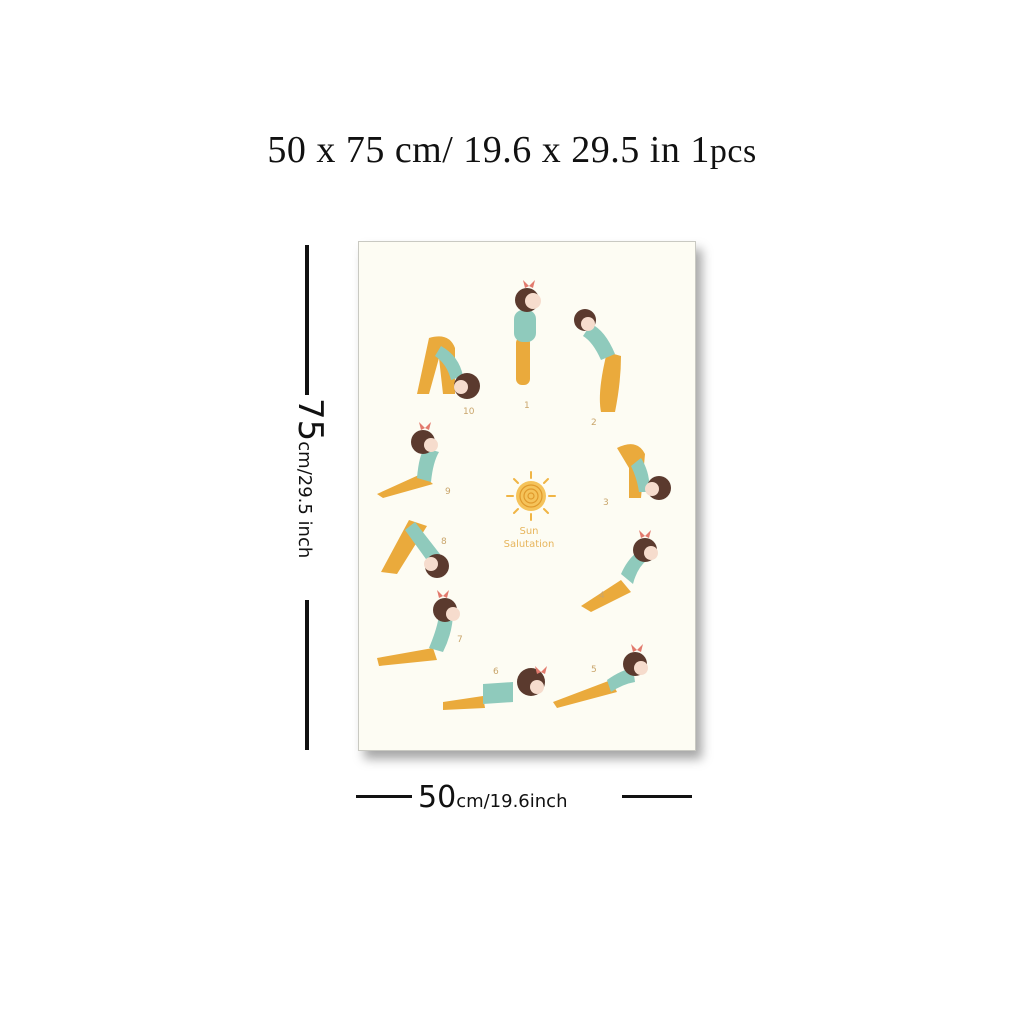 The width and height of the screenshot is (1024, 1024). What do you see at coordinates (307, 320) in the screenshot?
I see `height-line-top` at bounding box center [307, 320].